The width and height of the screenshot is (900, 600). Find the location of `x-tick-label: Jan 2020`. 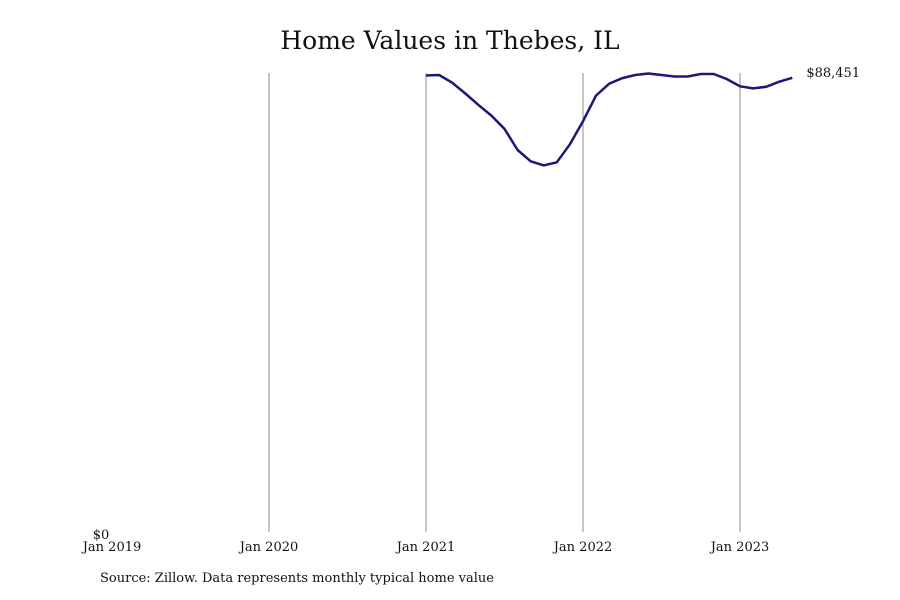

x-tick-label: Jan 2020 is located at coordinates (268, 547).